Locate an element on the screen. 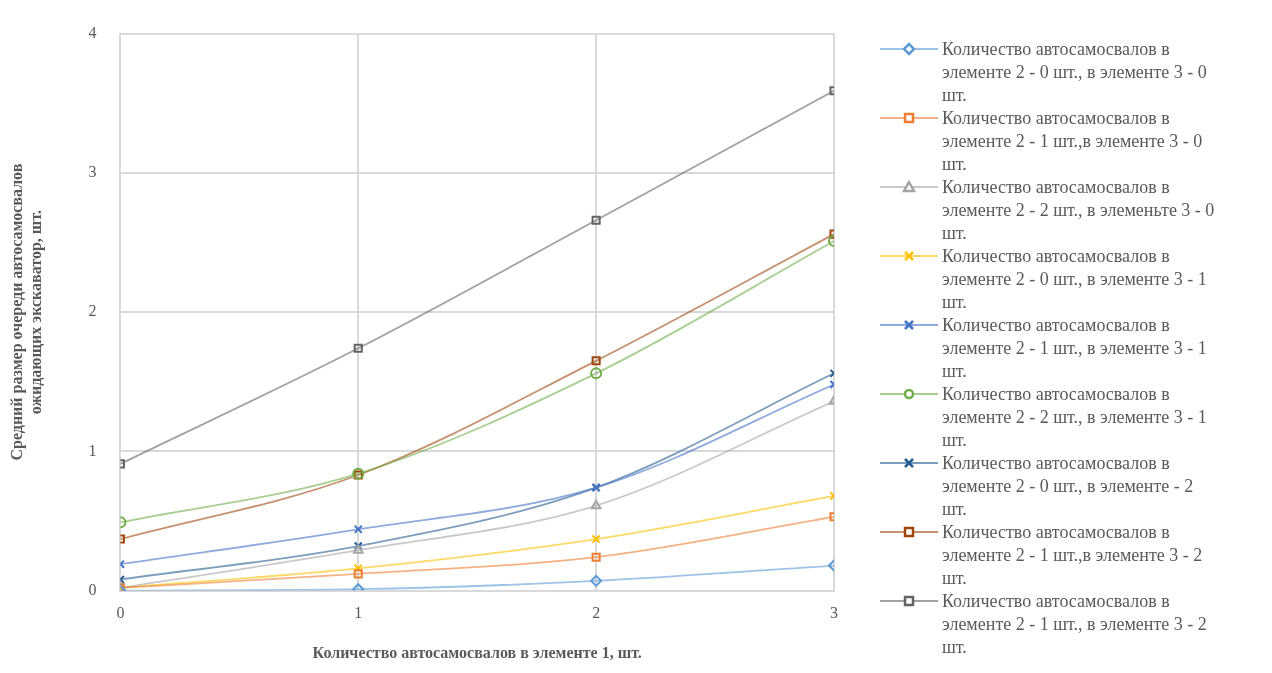  legend-label: Количество автосамосвалов в элементе 2 - 0 шт., в элементе - 2 шт. is located at coordinates (1068, 486).